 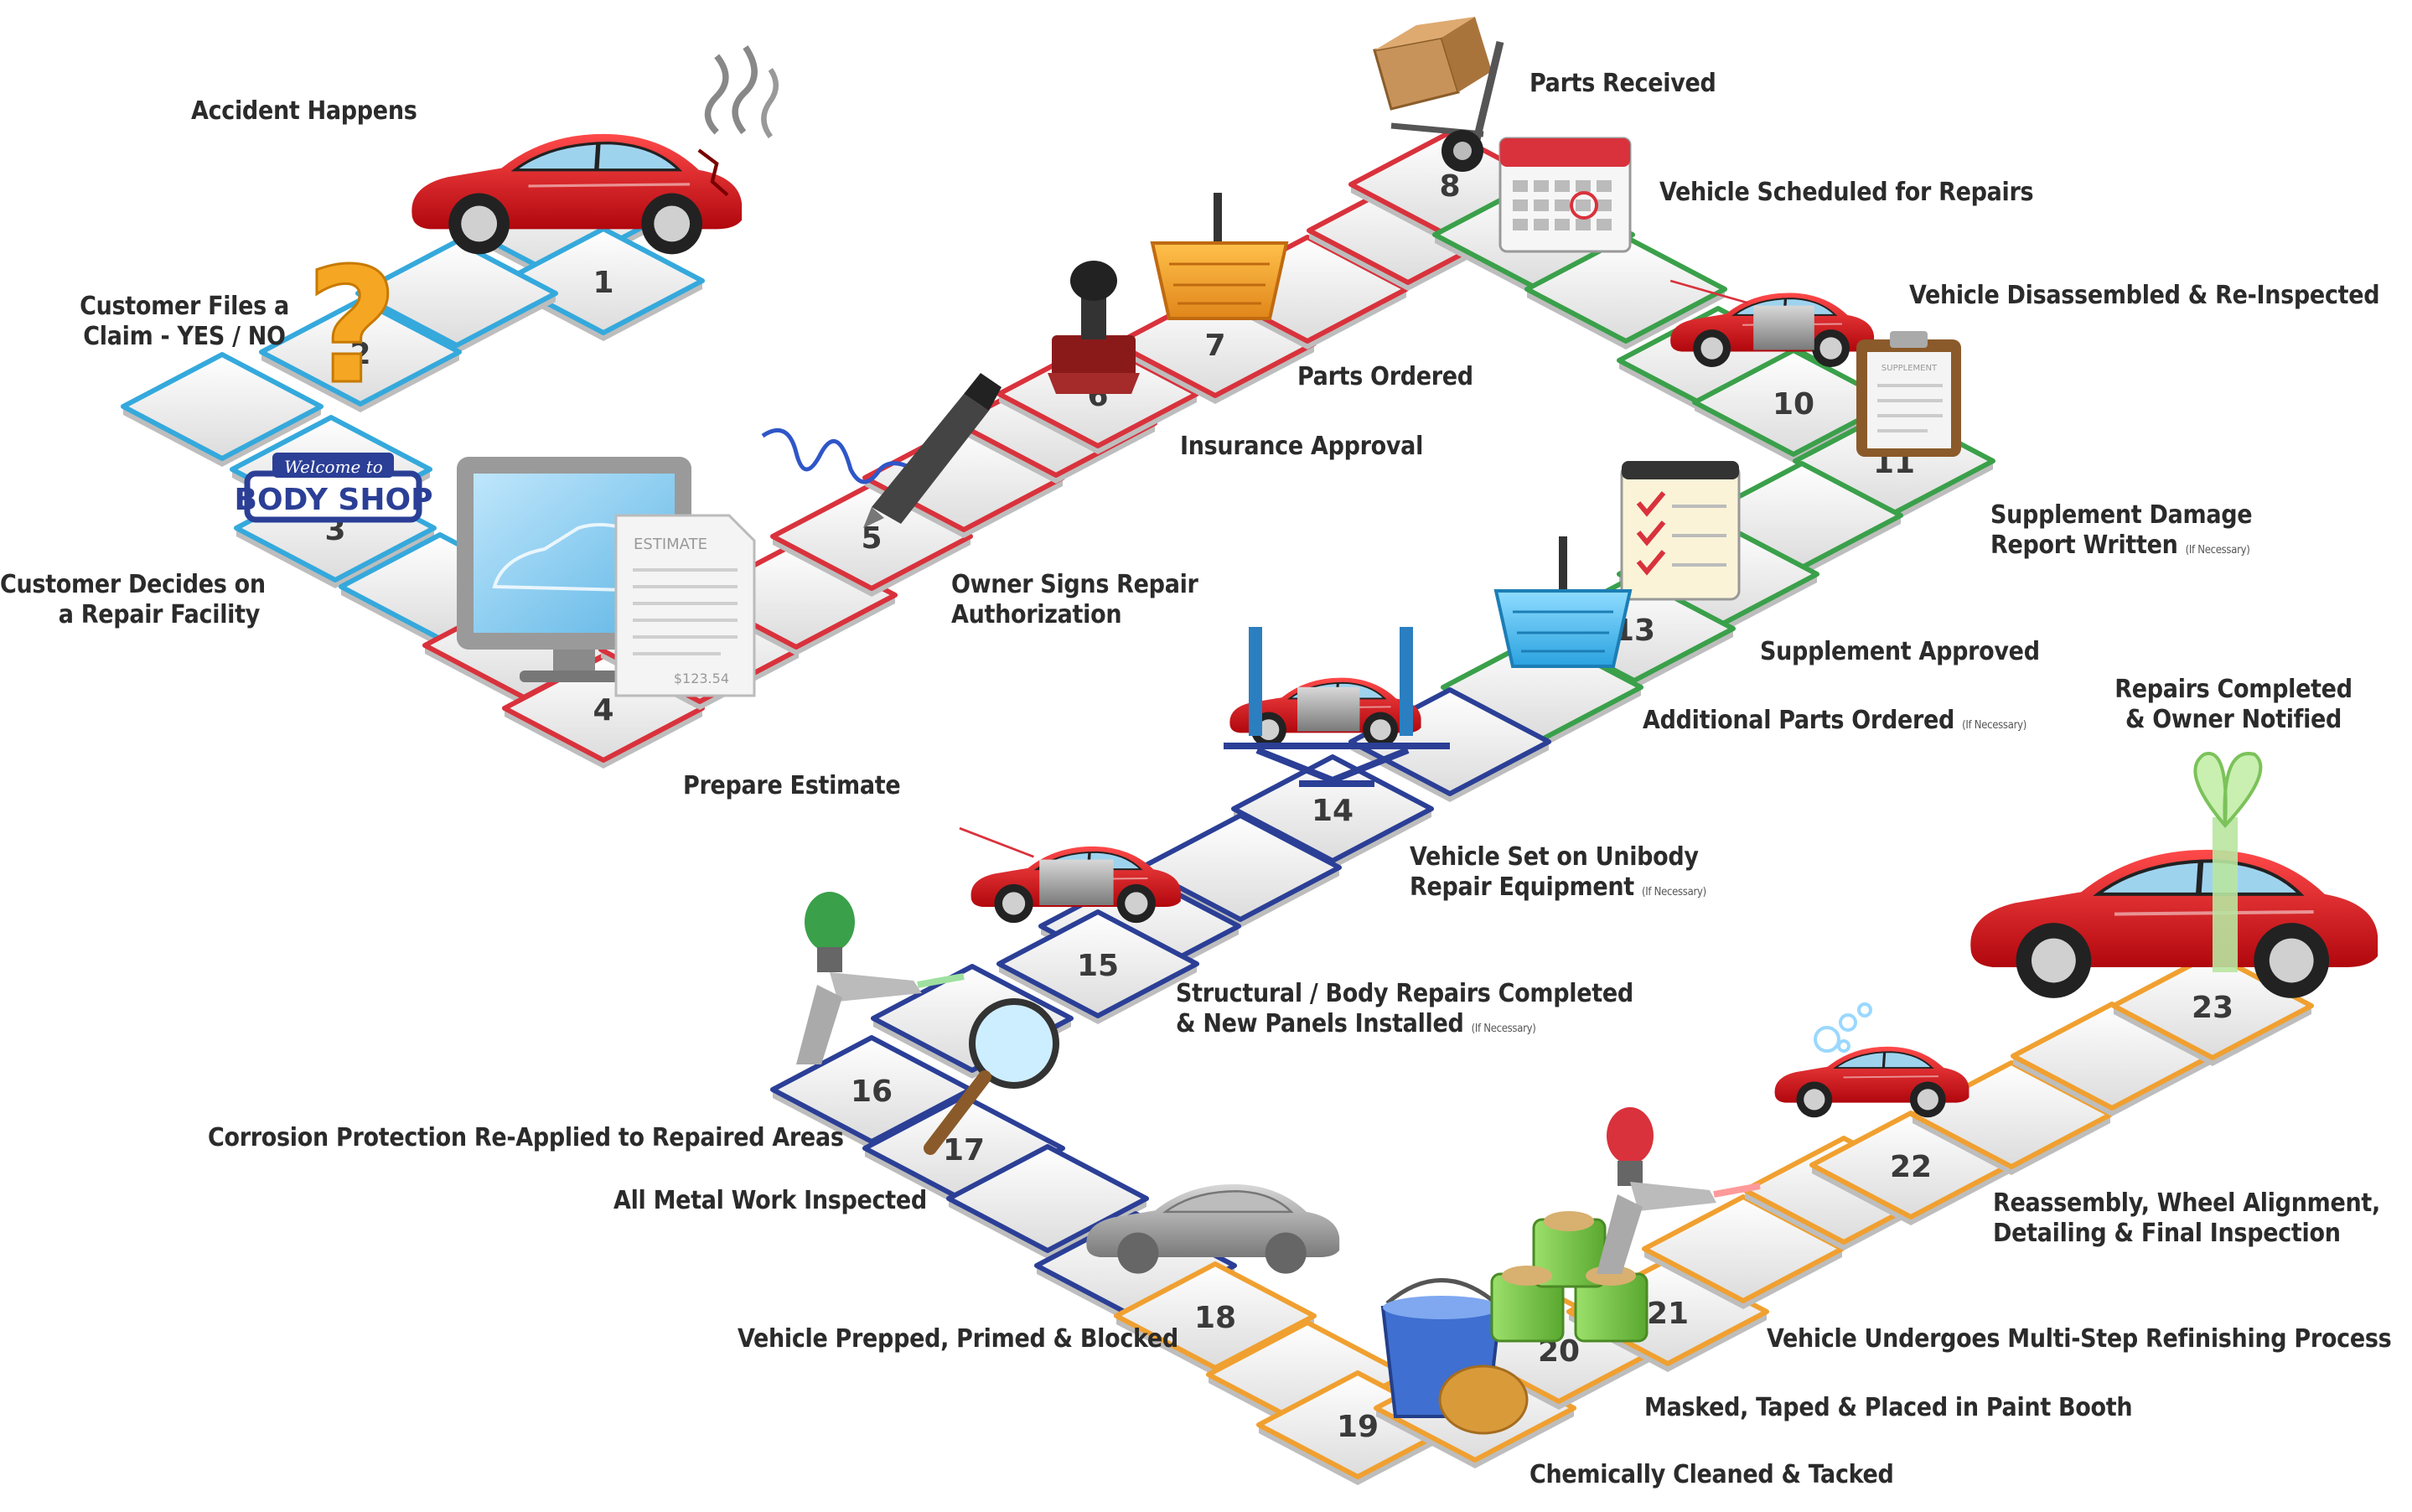 What do you see at coordinates (1094, 327) in the screenshot?
I see `rubber-stamp-icon` at bounding box center [1094, 327].